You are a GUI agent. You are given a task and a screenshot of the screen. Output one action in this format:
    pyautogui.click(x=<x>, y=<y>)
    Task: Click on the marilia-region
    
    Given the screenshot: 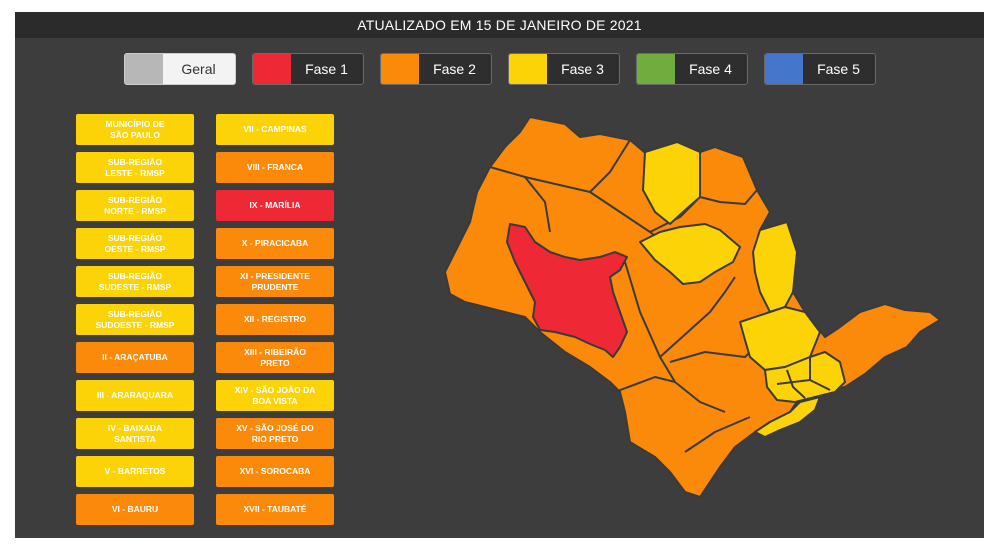 What is the action you would take?
    pyautogui.click(x=567, y=290)
    